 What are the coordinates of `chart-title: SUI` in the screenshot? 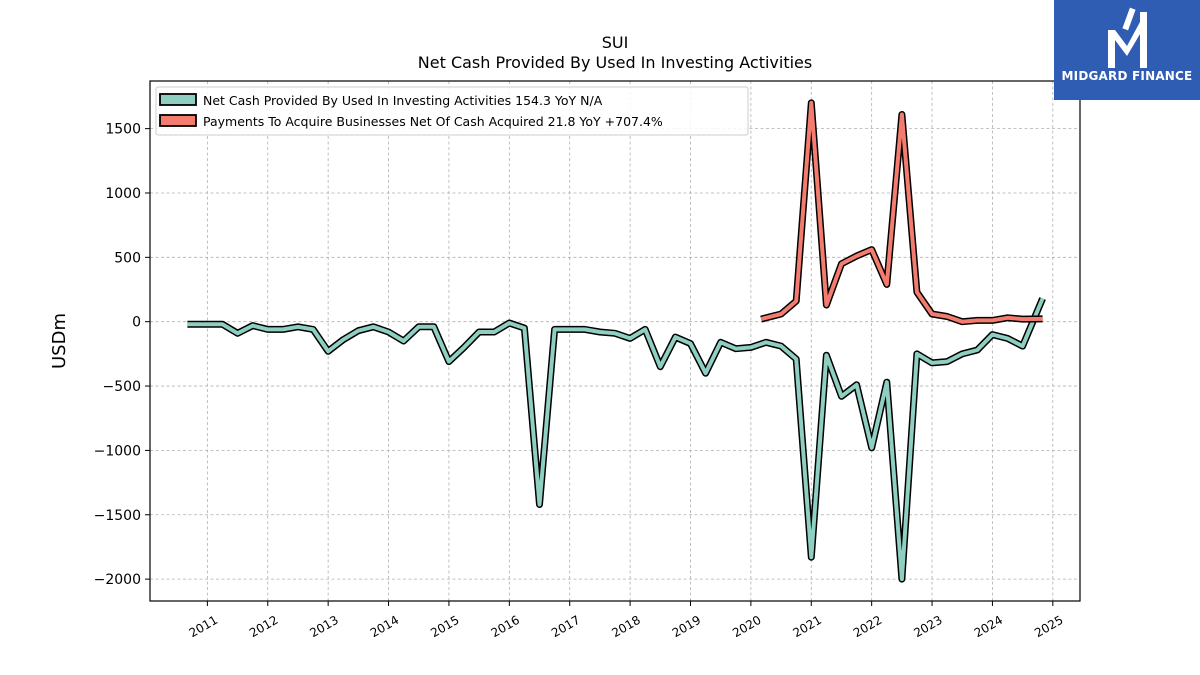 It's located at (615, 42).